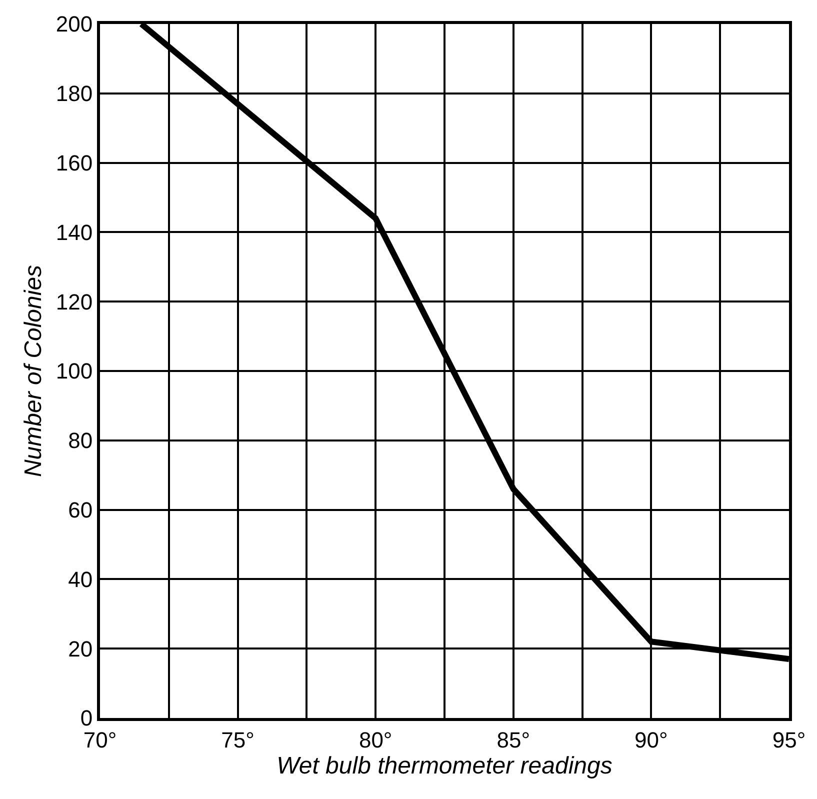  Describe the element at coordinates (789, 739) in the screenshot. I see `x-tick-label: 95°` at that location.